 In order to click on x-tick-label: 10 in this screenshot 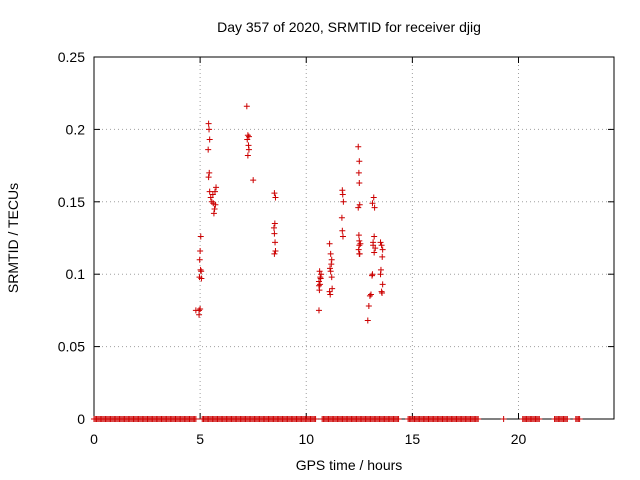, I will do `click(306, 439)`.